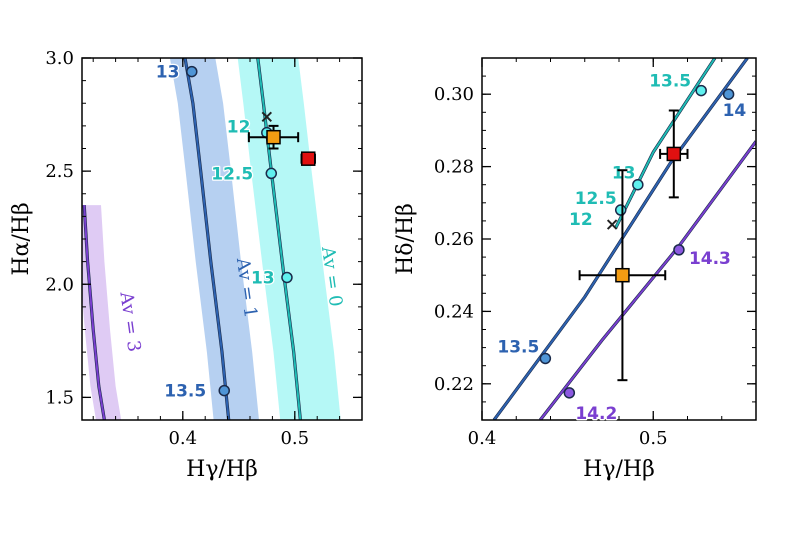 This screenshot has height=533, width=800. Describe the element at coordinates (21, 238) in the screenshot. I see `y-axis-label: Hα/Hβ` at that location.